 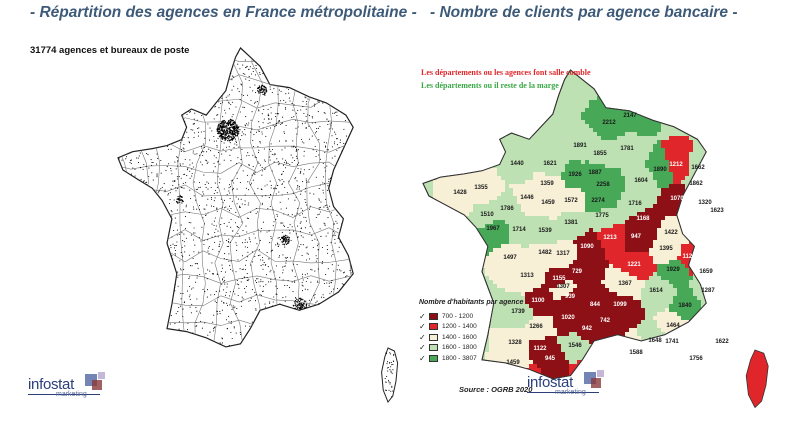 What do you see at coordinates (568, 318) in the screenshot?
I see `department-value: 1020` at bounding box center [568, 318].